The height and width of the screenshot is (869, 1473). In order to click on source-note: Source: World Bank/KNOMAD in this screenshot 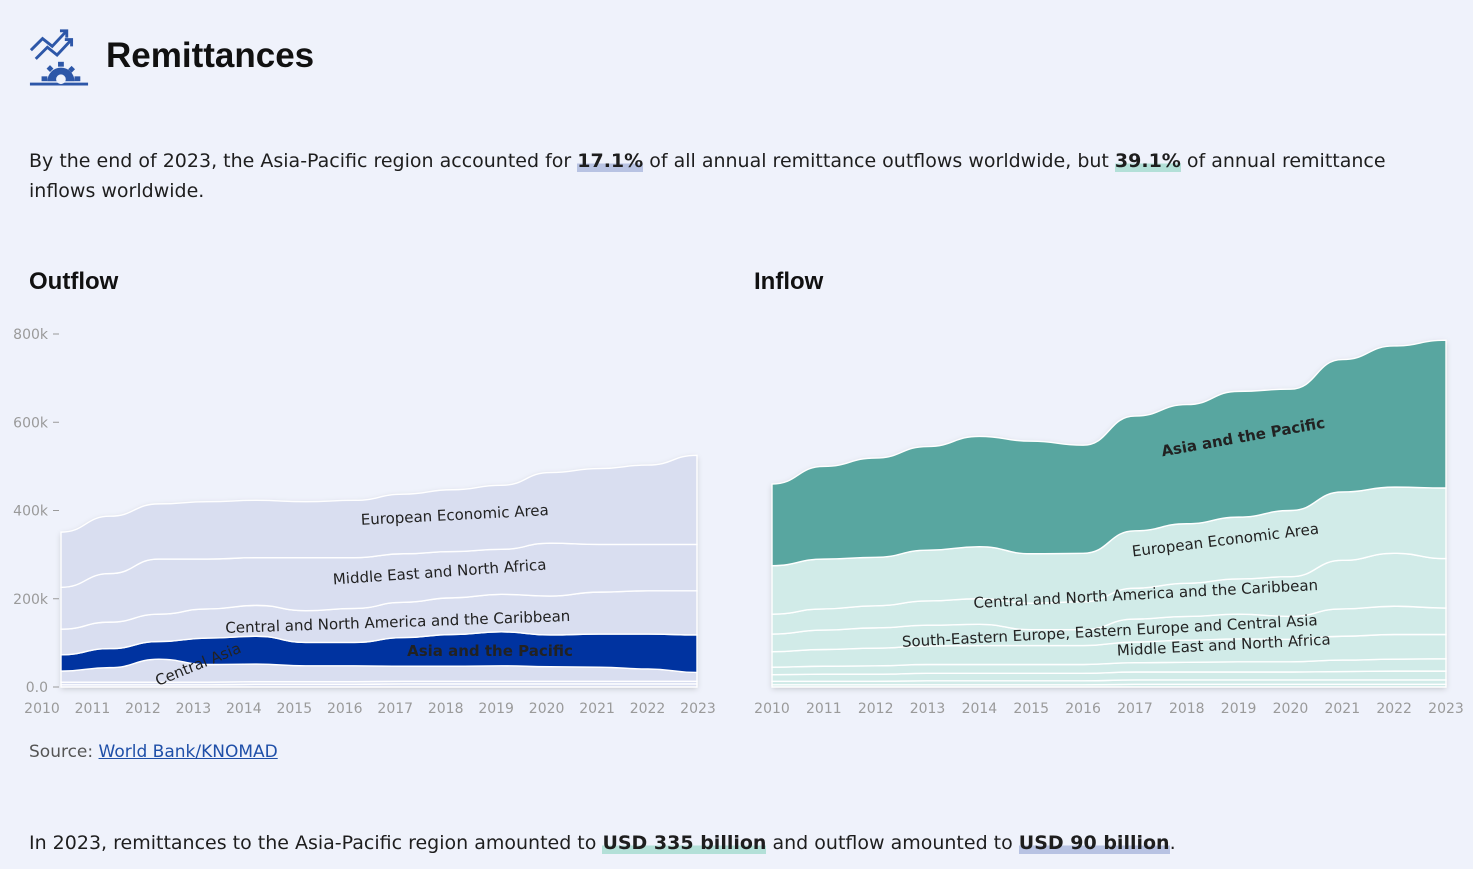, I will do `click(153, 752)`.